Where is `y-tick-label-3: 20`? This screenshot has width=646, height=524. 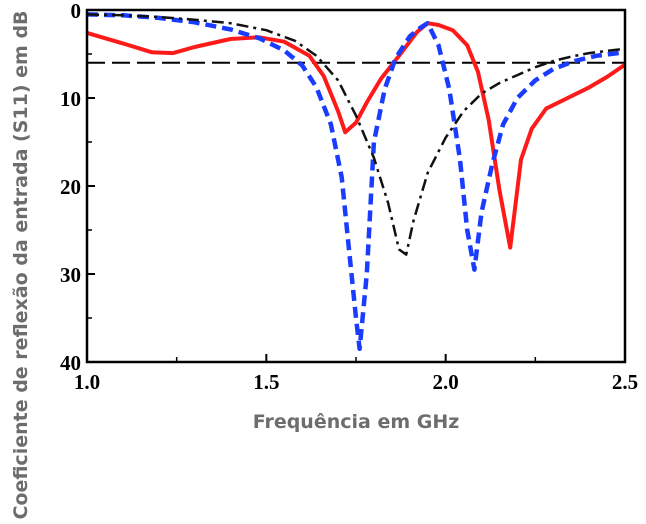
y-tick-label-3: 20 is located at coordinates (70, 187).